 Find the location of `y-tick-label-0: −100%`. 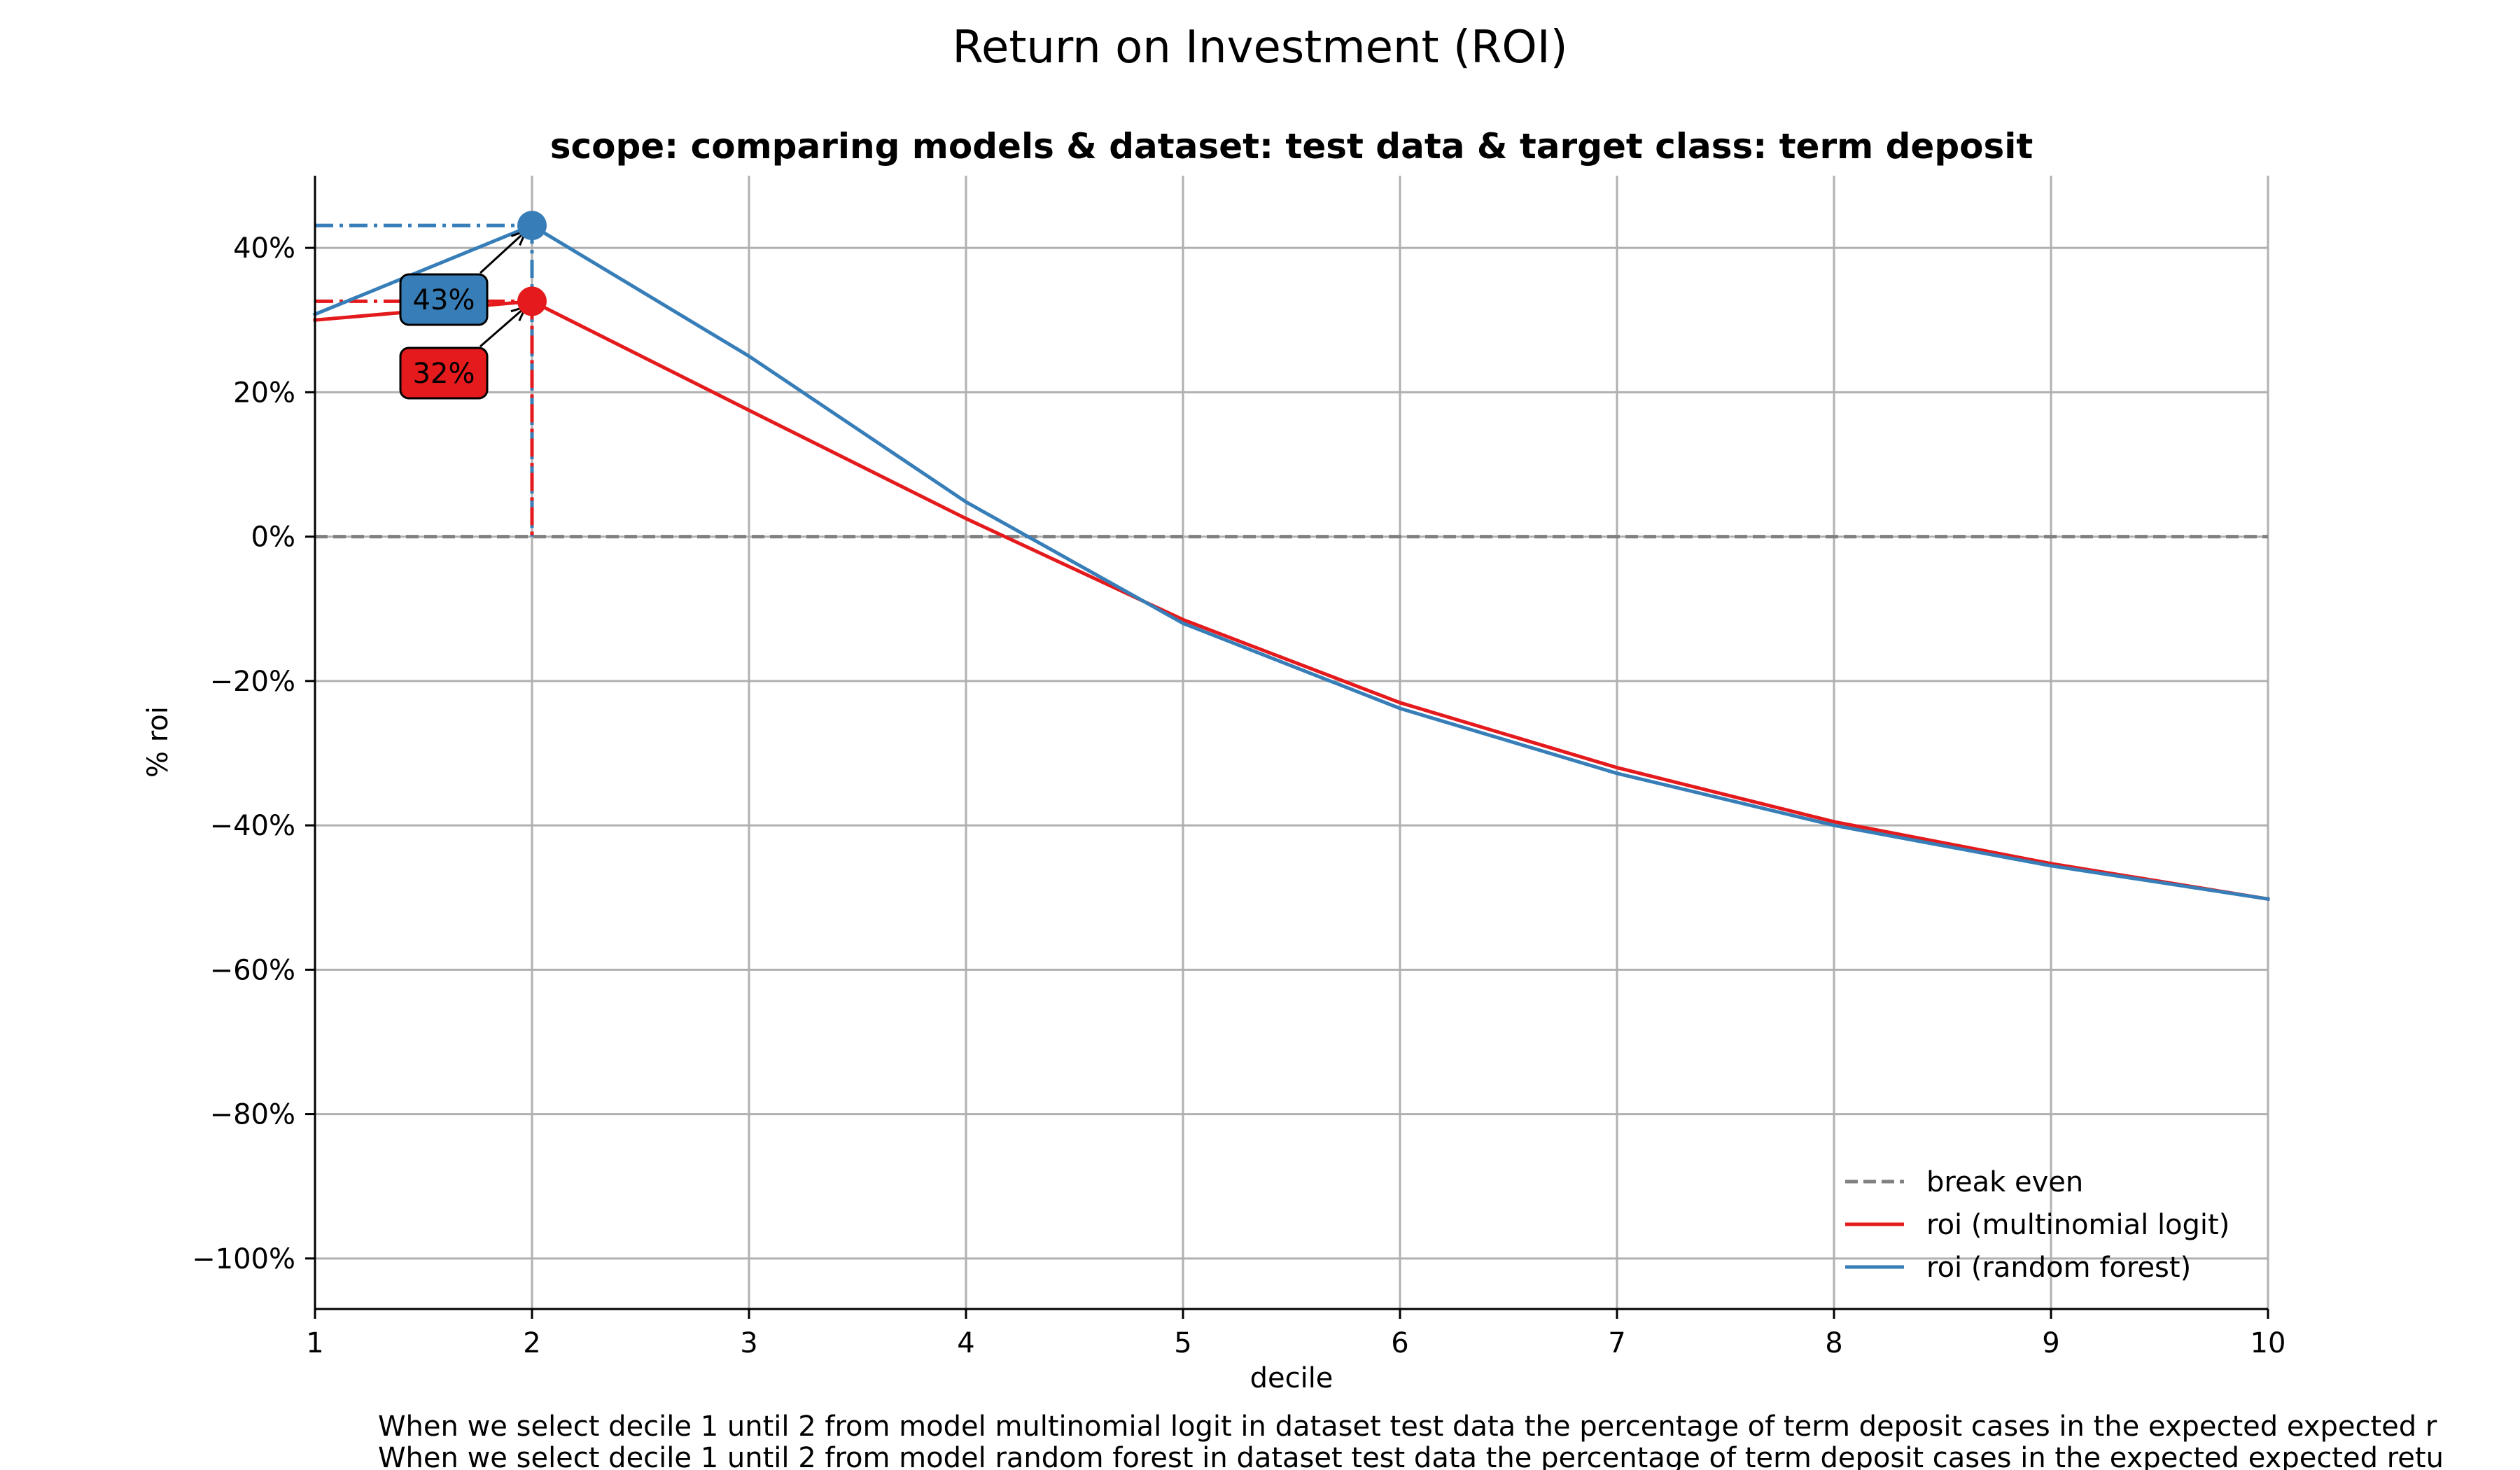

y-tick-label-0: −100% is located at coordinates (243, 1259).